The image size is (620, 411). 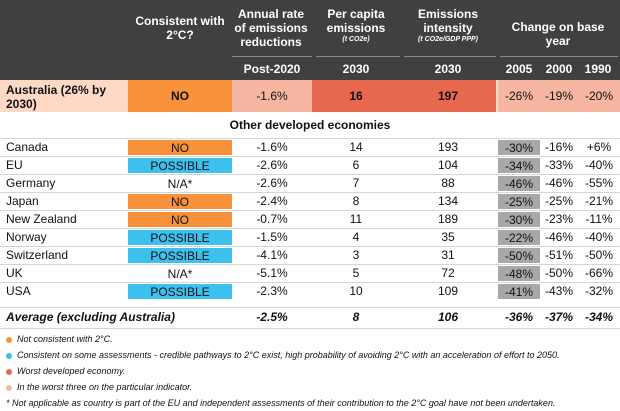 What do you see at coordinates (598, 201) in the screenshot?
I see `change-1990-cell: -21%` at bounding box center [598, 201].